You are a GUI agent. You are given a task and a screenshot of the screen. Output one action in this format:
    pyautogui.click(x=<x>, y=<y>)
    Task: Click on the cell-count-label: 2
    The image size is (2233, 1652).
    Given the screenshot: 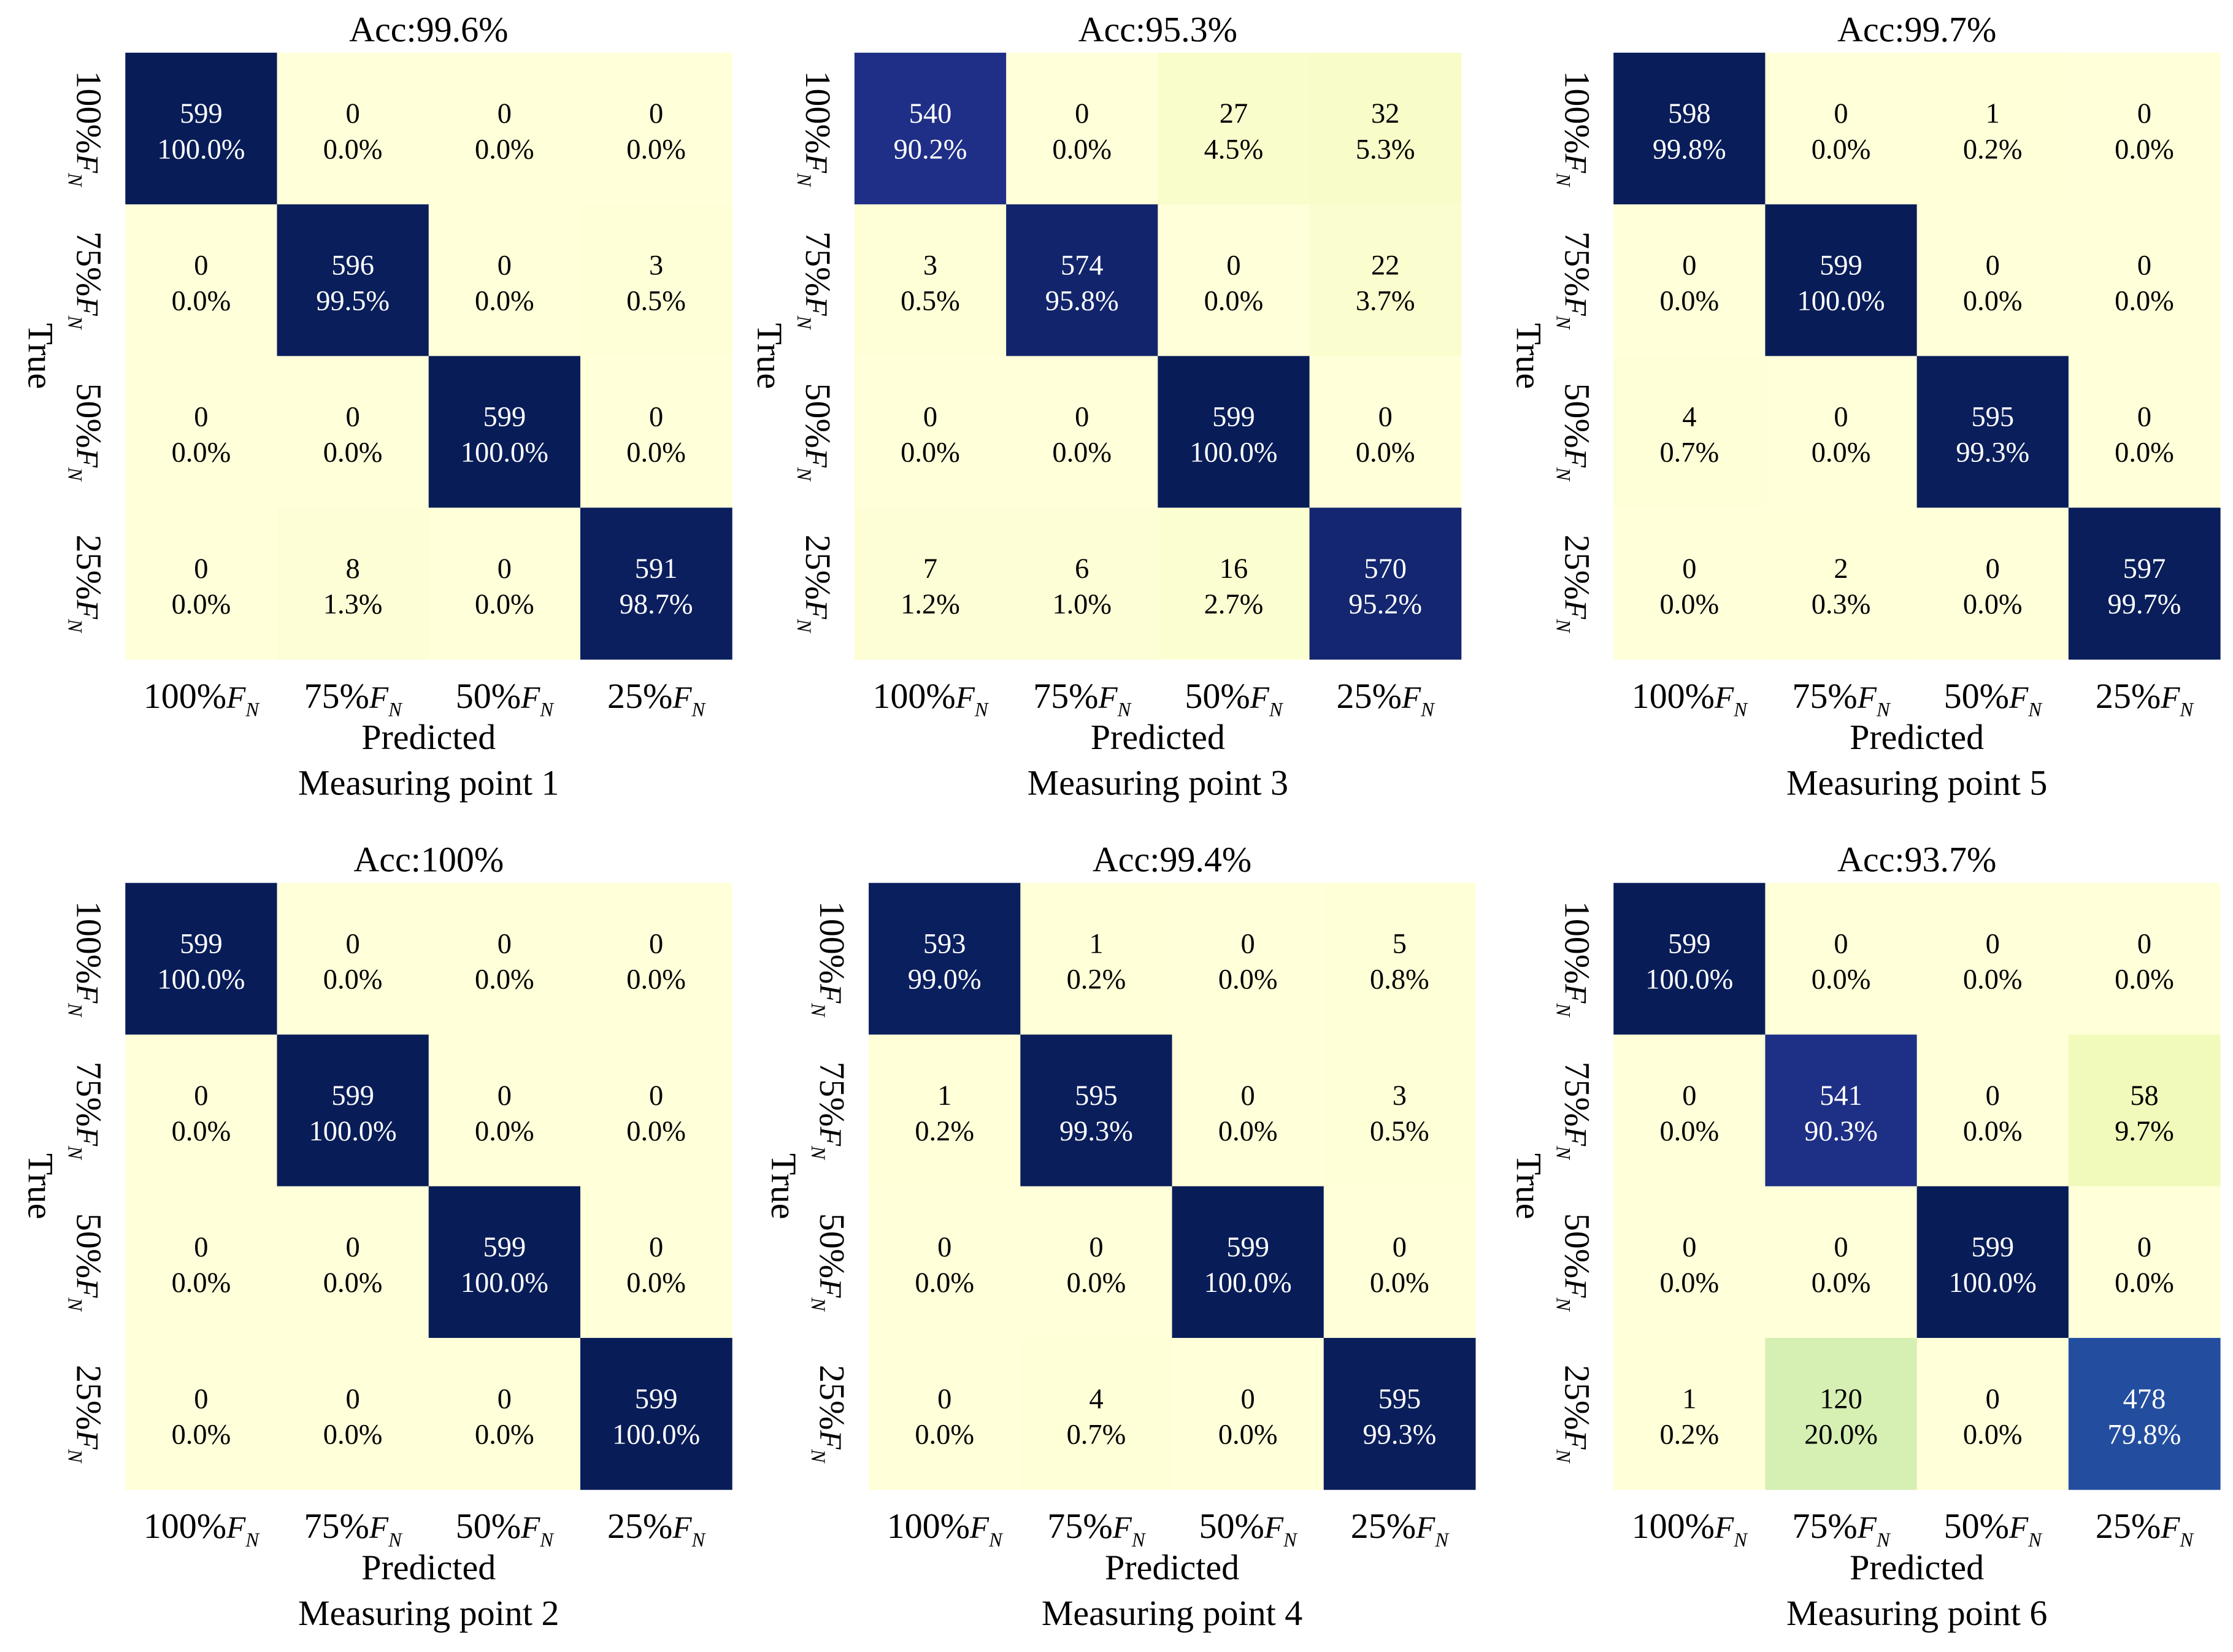 What is the action you would take?
    pyautogui.click(x=1841, y=569)
    